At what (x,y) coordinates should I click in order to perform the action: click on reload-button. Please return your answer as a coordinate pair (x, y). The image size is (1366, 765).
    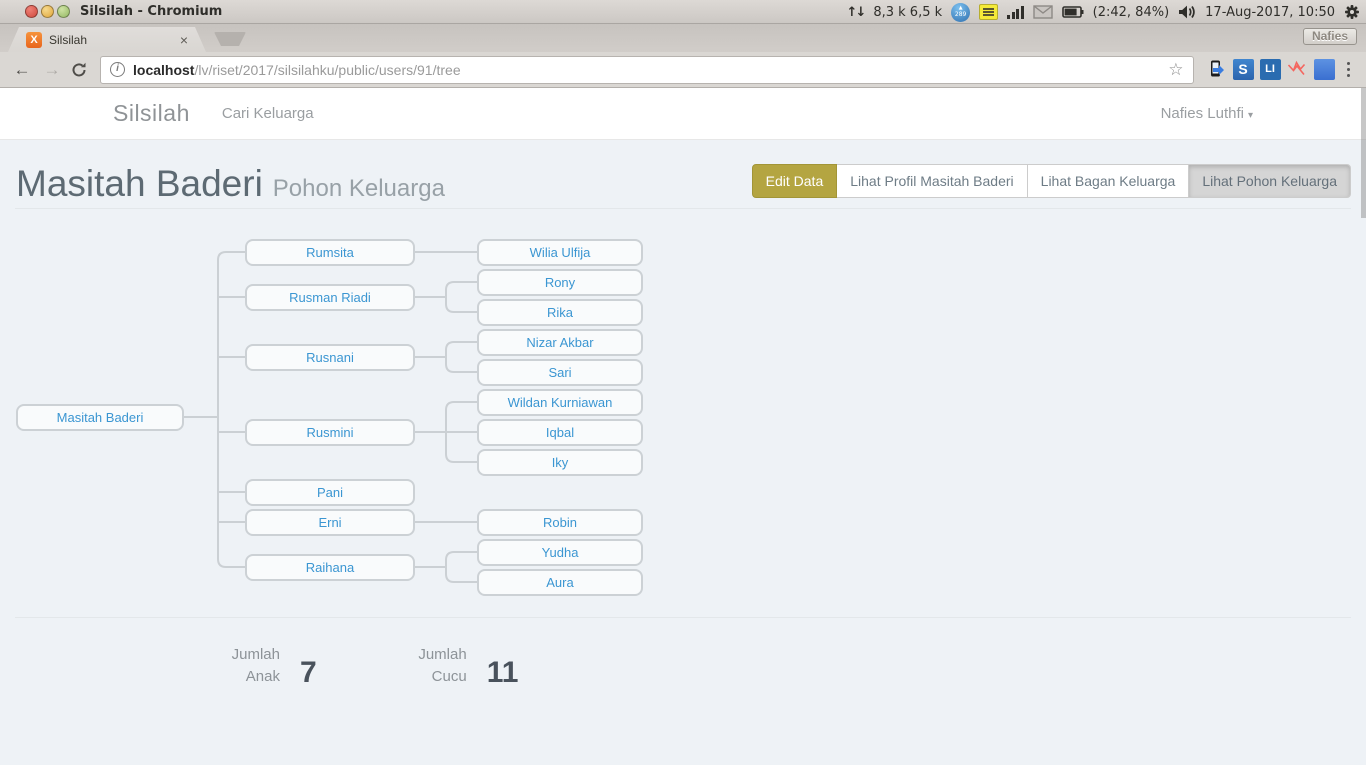
    Looking at the image, I should click on (79, 70).